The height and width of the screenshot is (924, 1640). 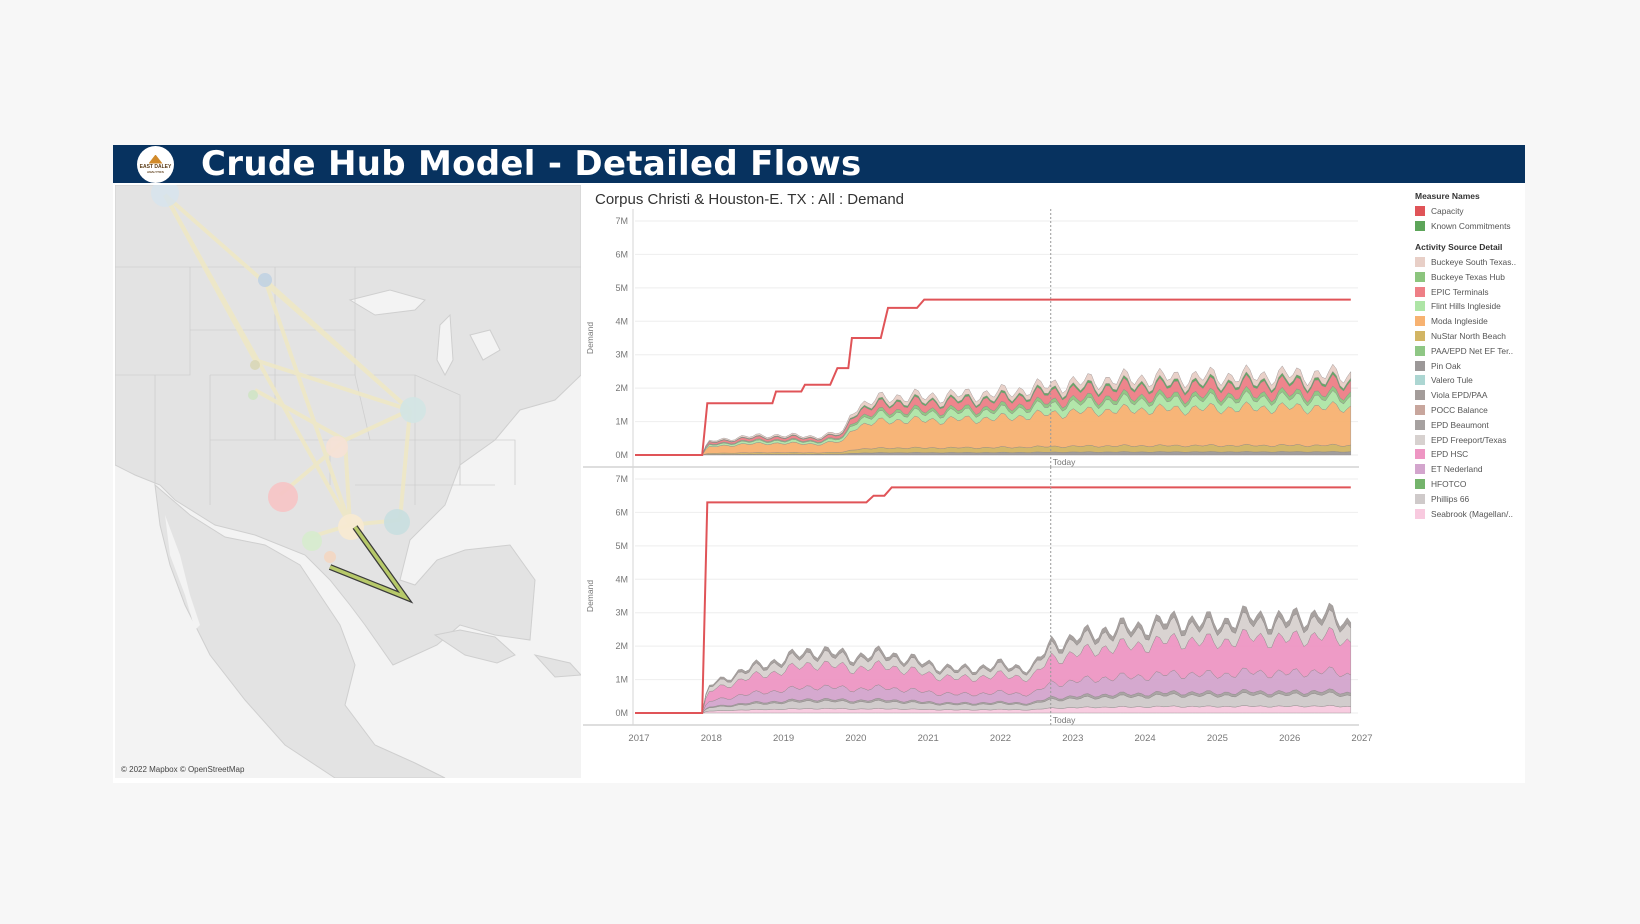 What do you see at coordinates (1449, 483) in the screenshot?
I see `legend-label: HFOTCO` at bounding box center [1449, 483].